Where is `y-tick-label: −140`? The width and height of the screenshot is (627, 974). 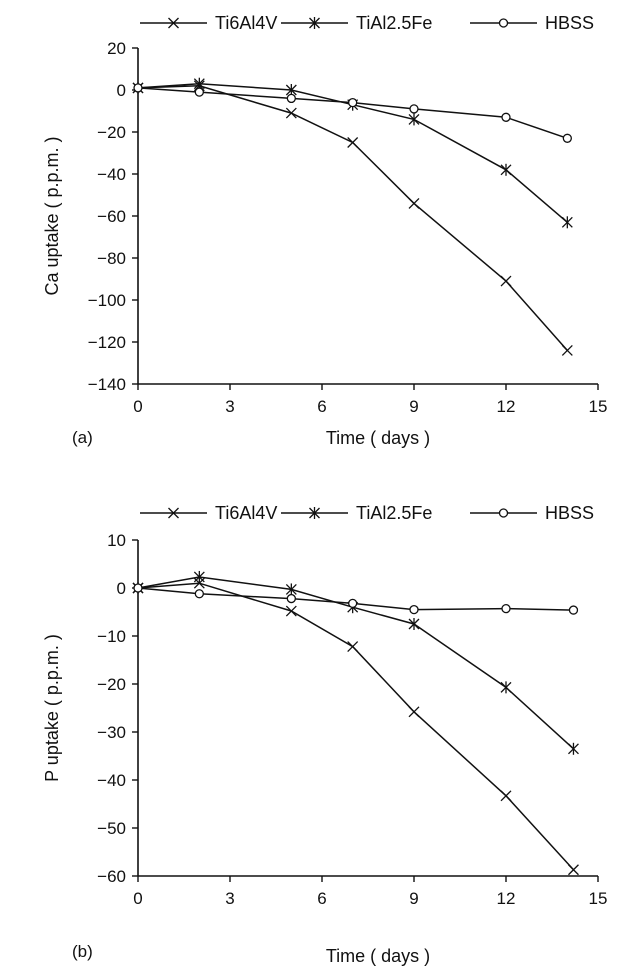
y-tick-label: −140 is located at coordinates (107, 384).